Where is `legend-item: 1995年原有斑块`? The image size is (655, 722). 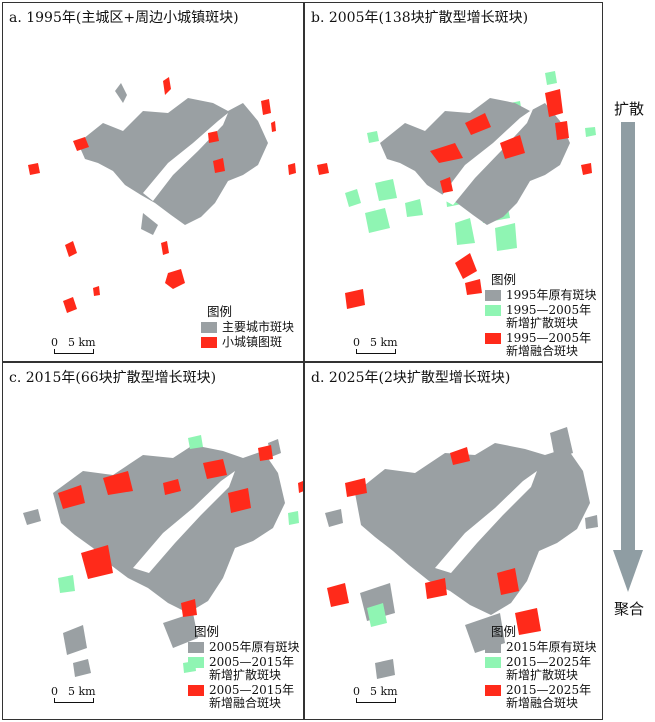
legend-item: 1995年原有斑块 is located at coordinates (541, 295).